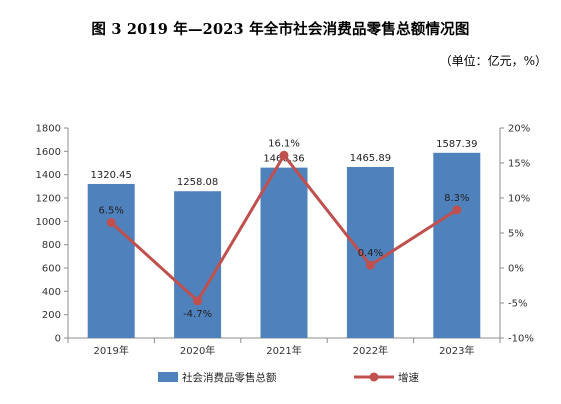 The width and height of the screenshot is (561, 404). What do you see at coordinates (517, 304) in the screenshot?
I see `right-tick-label: -5%` at bounding box center [517, 304].